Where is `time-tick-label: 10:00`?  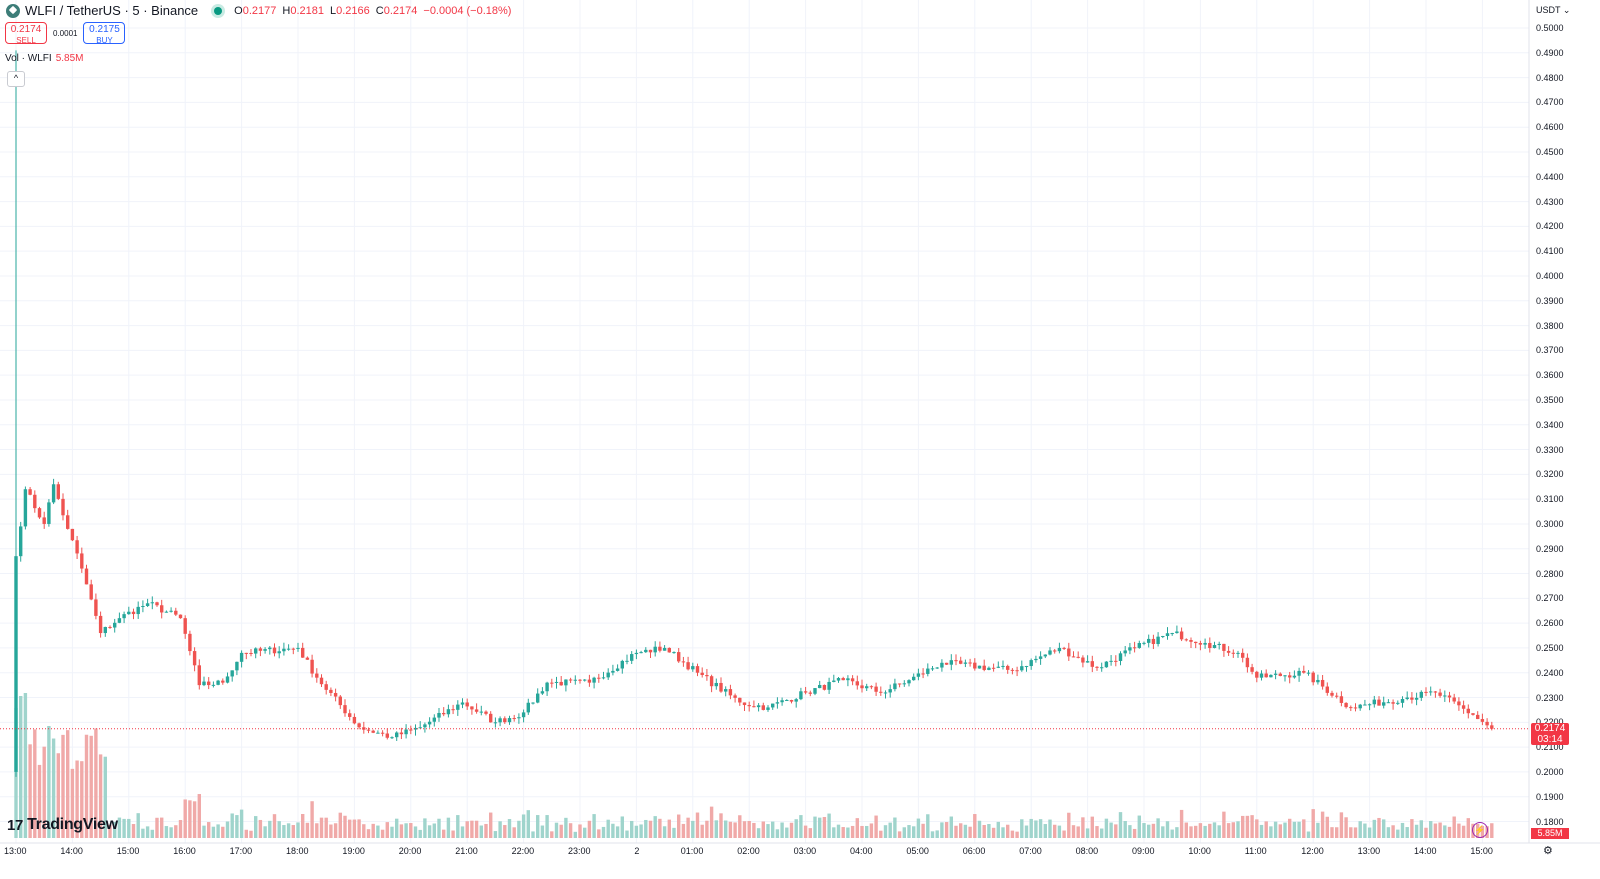 time-tick-label: 10:00 is located at coordinates (1199, 851).